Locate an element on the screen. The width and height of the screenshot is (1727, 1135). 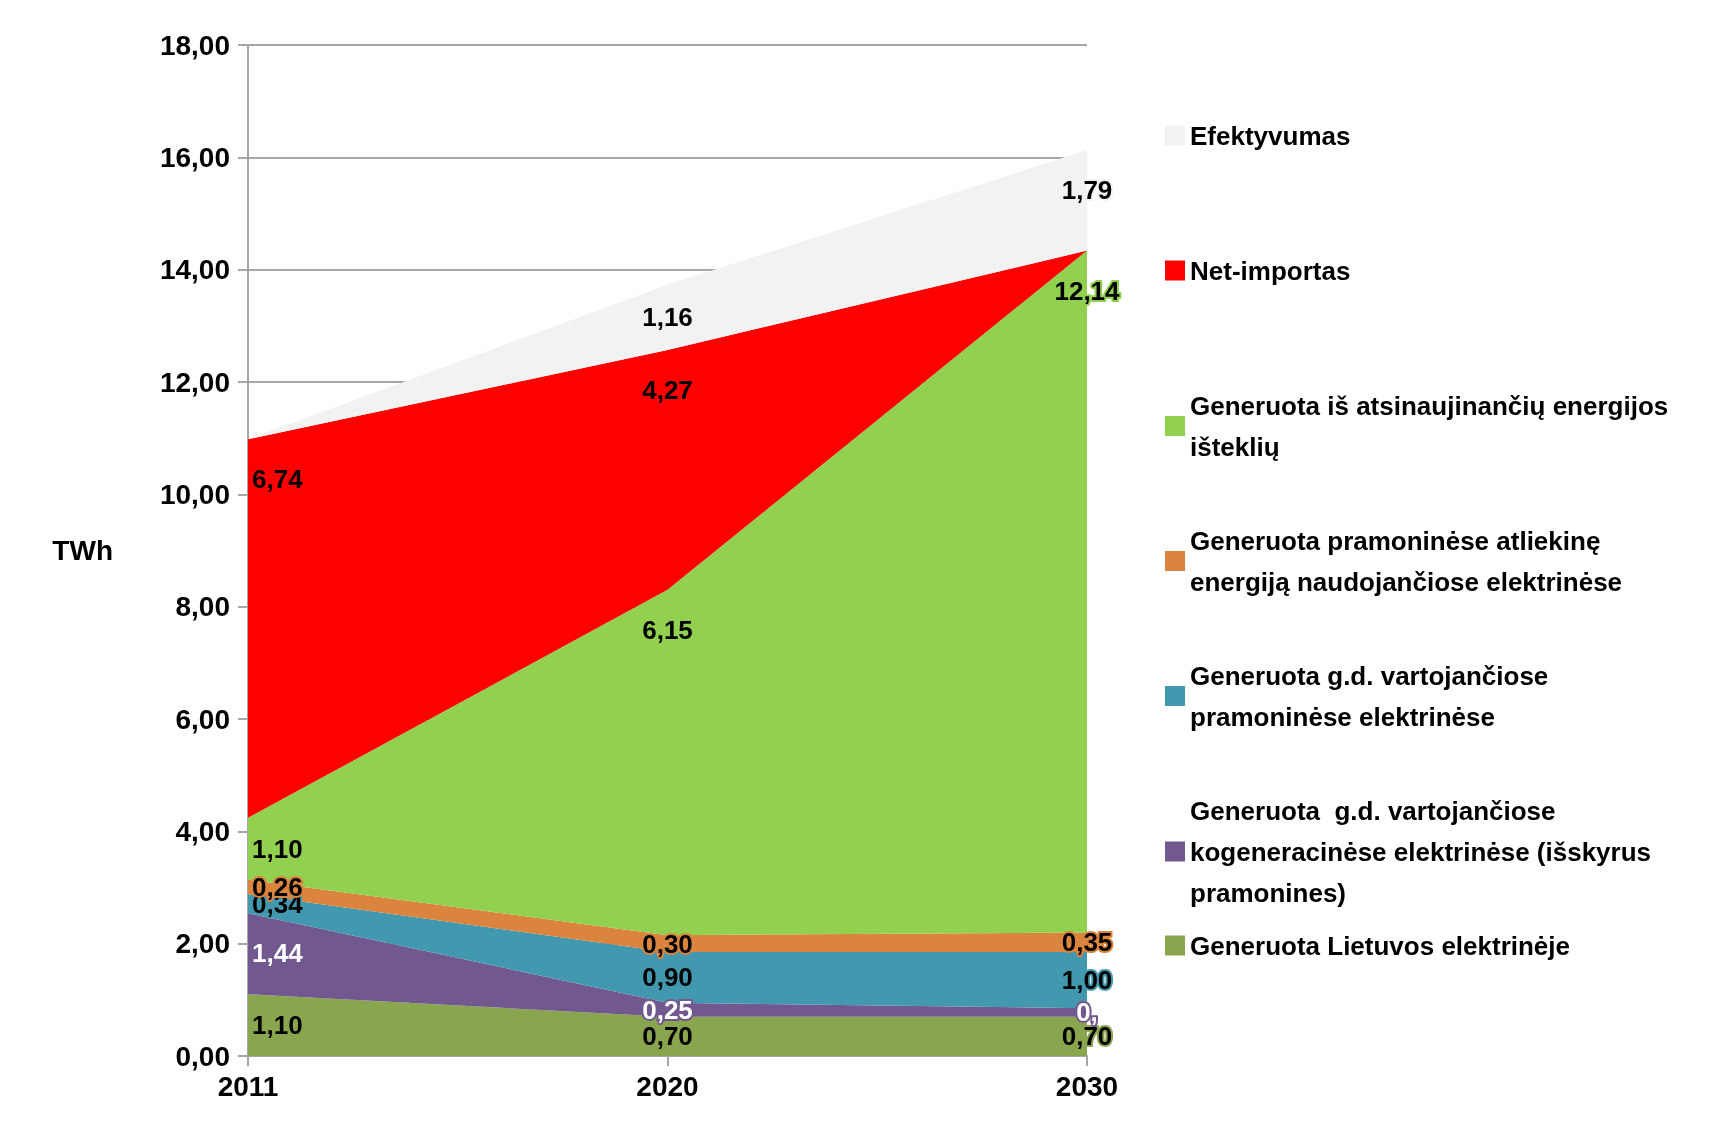
data-label: 1,16 is located at coordinates (667, 317).